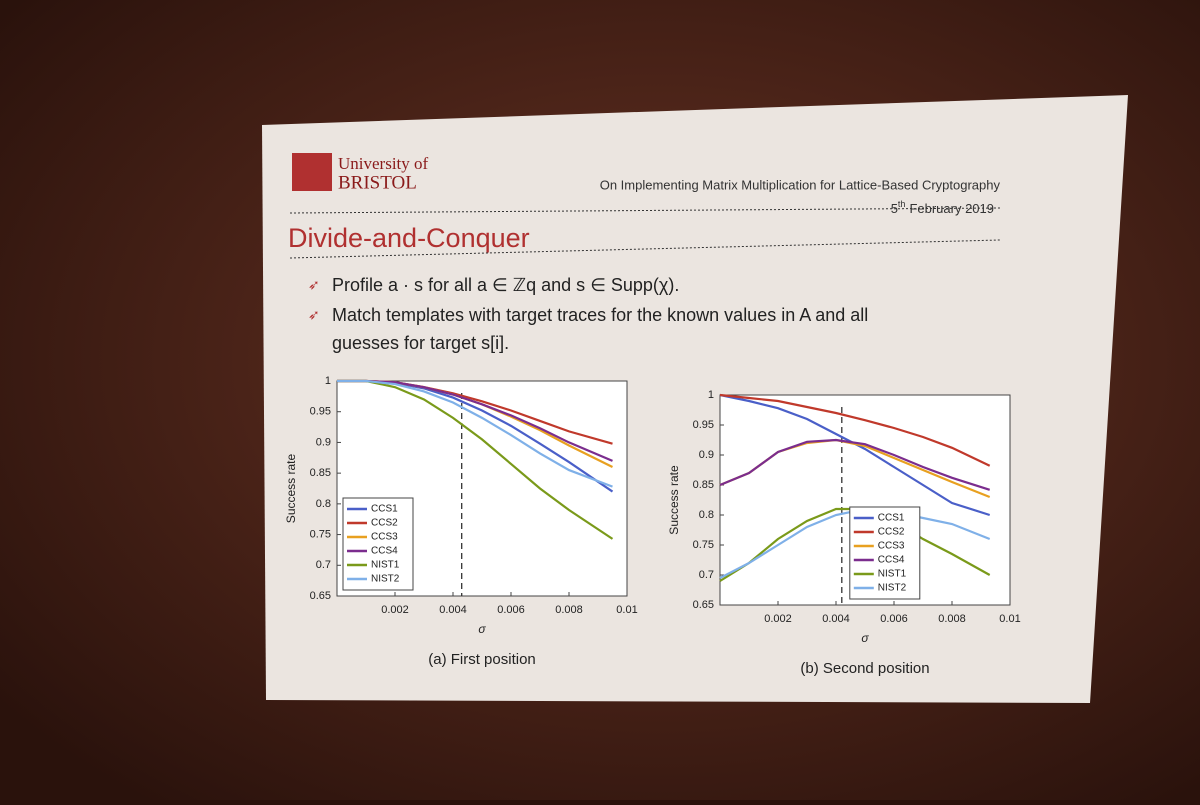 This screenshot has height=805, width=1200. Describe the element at coordinates (902, 204) in the screenshot. I see `date-suffix: th` at that location.